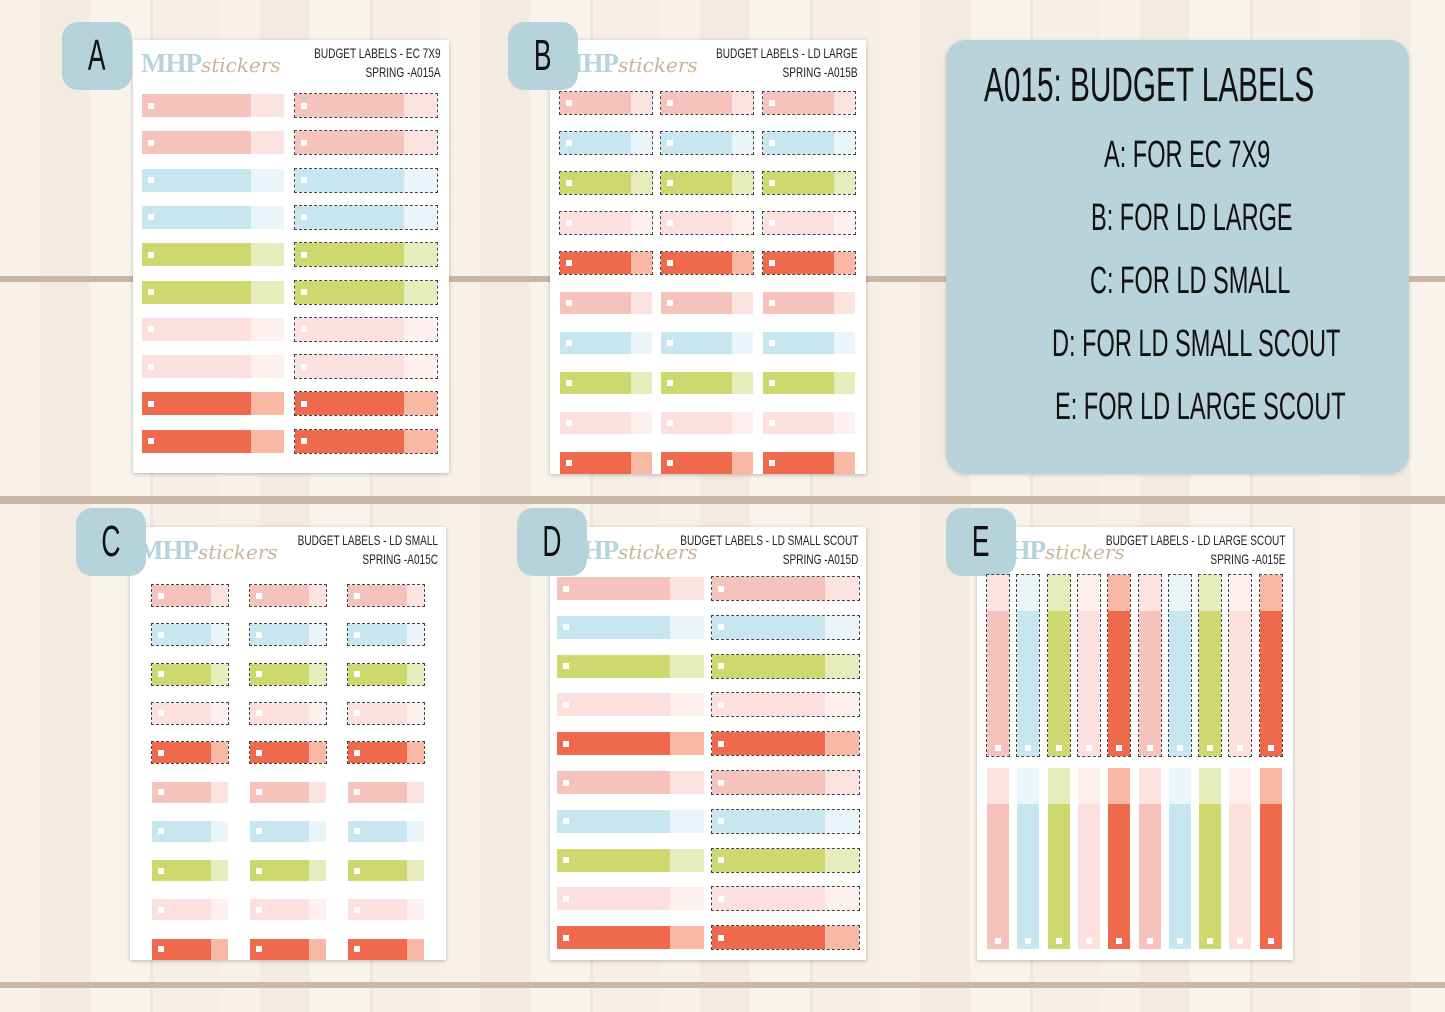  What do you see at coordinates (981, 541) in the screenshot?
I see `sheet-letter: E` at bounding box center [981, 541].